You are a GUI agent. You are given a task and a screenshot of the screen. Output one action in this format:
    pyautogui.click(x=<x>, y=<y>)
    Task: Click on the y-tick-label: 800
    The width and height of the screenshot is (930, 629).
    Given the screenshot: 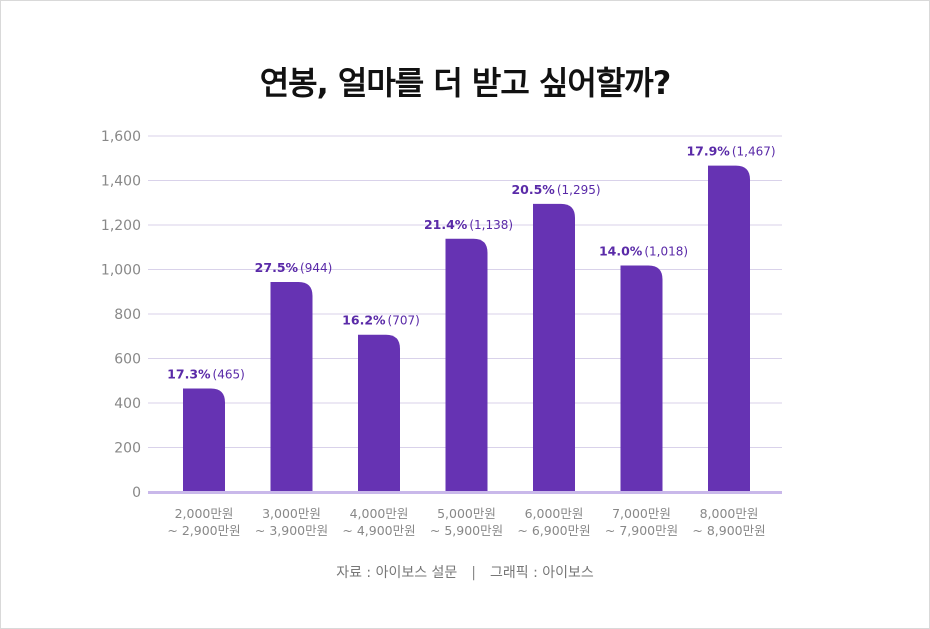 What is the action you would take?
    pyautogui.click(x=127, y=315)
    